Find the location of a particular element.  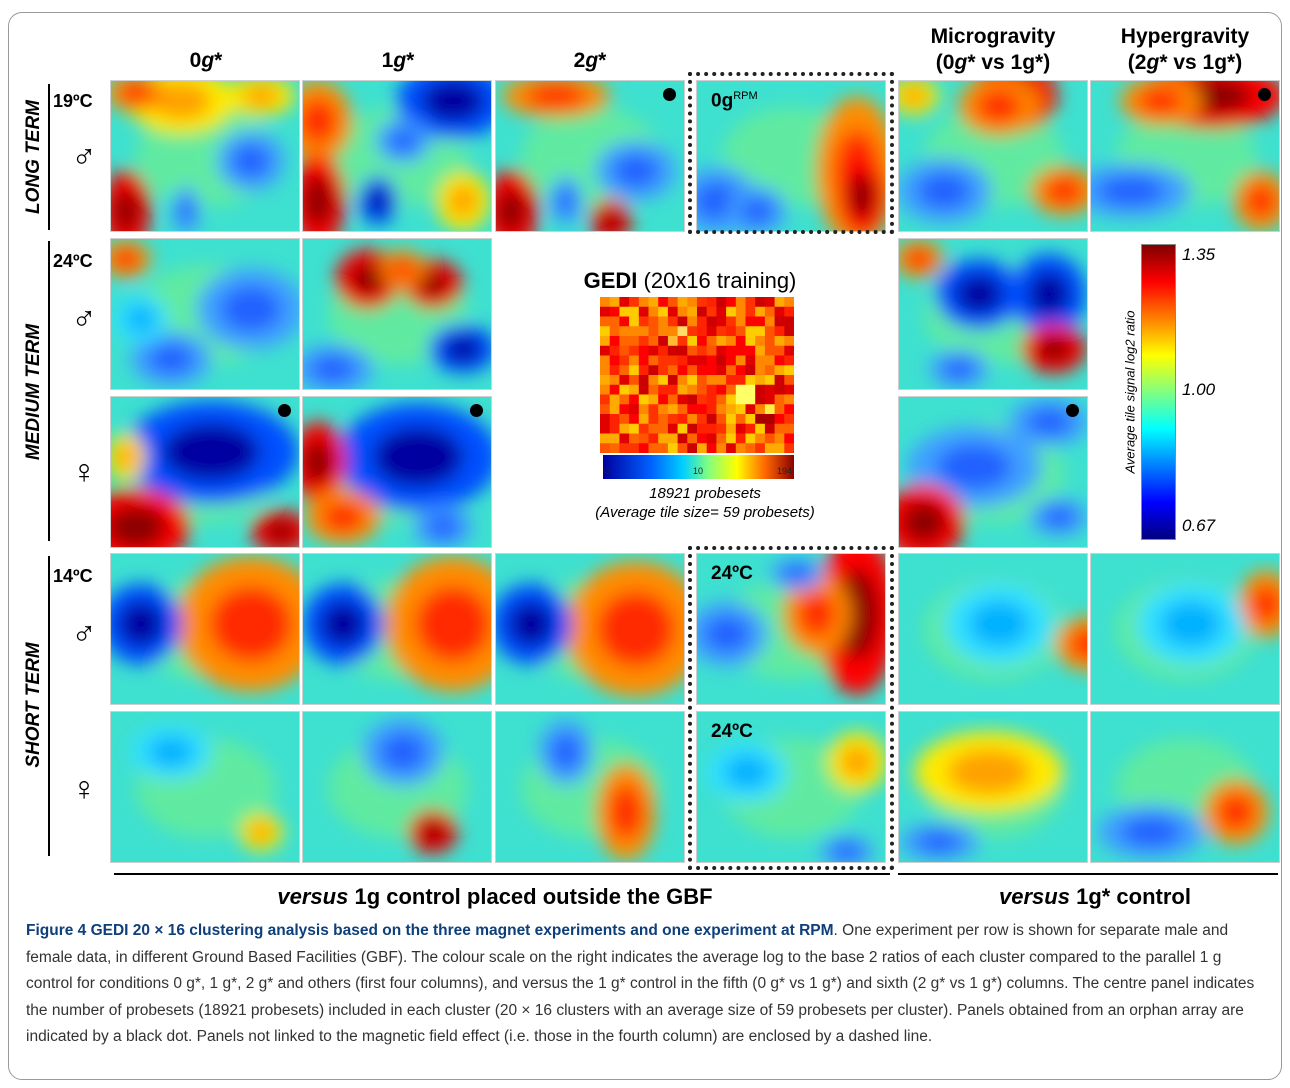

column-header-microgravity: Microgravity (0g* vs 1g*) is located at coordinates (993, 49).